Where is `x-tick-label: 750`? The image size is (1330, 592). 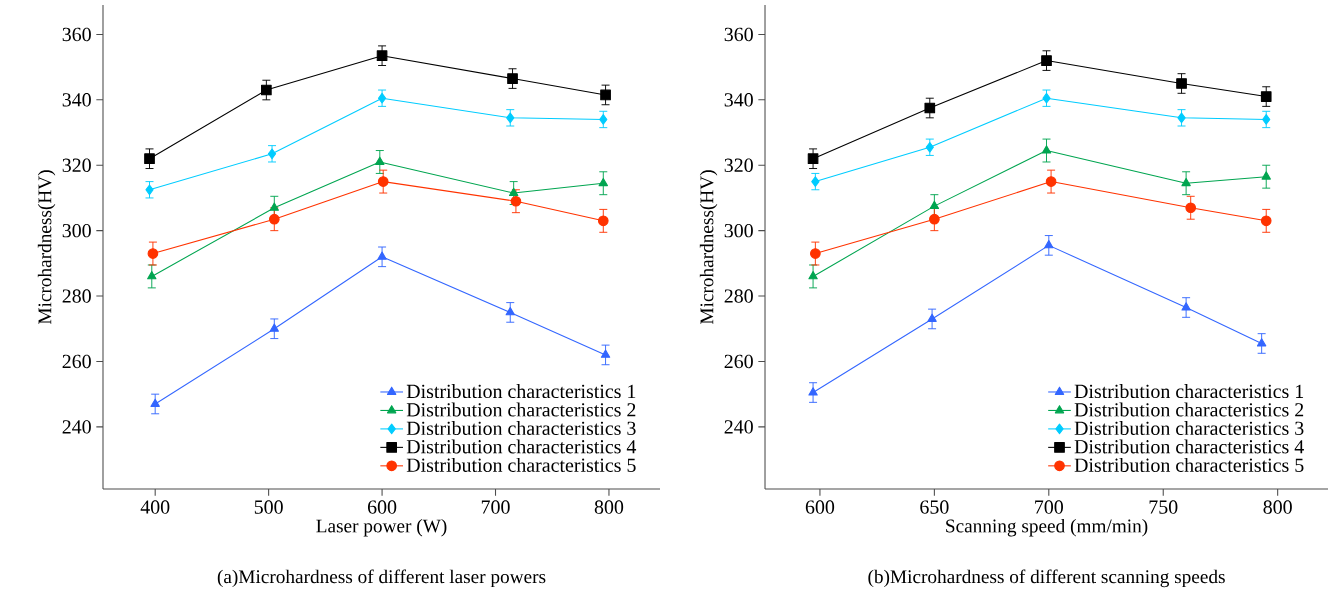 x-tick-label: 750 is located at coordinates (1163, 507).